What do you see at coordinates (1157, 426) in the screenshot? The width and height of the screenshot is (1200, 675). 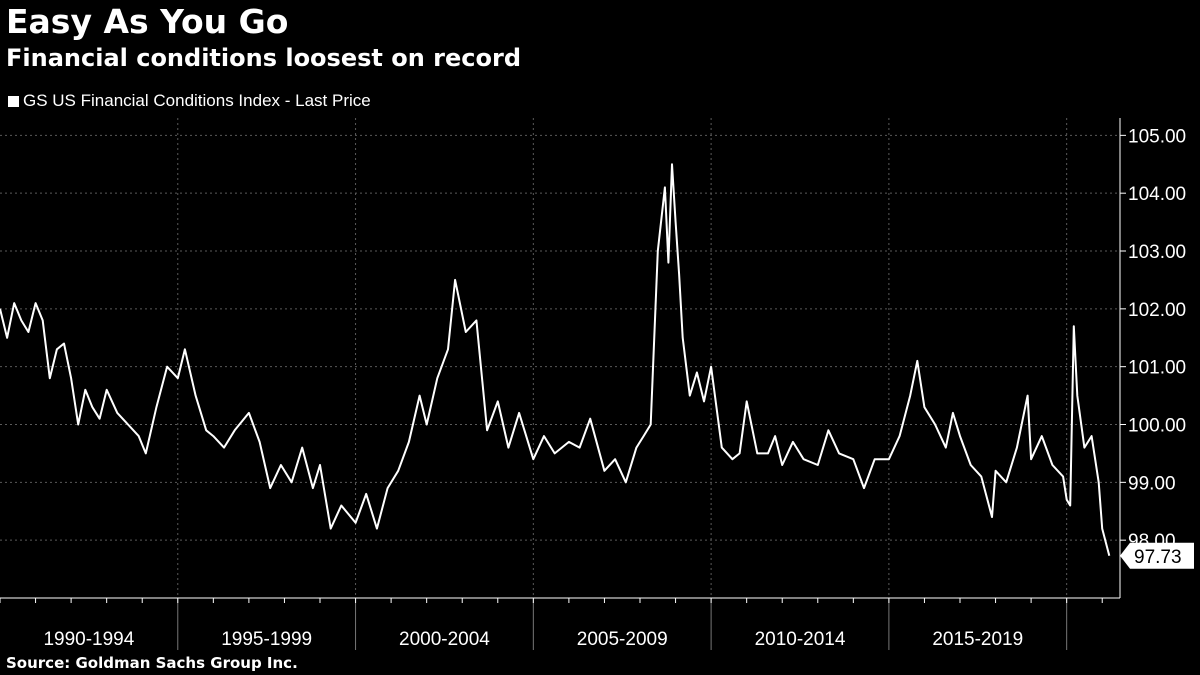 I see `y-tick-label: 100.00` at bounding box center [1157, 426].